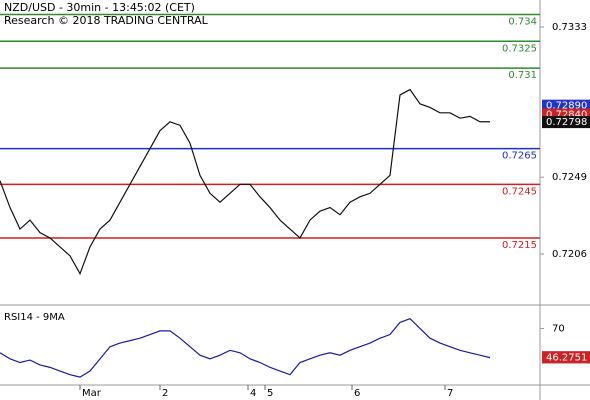 This screenshot has height=400, width=590. What do you see at coordinates (519, 191) in the screenshot?
I see `level-label: 0.7245` at bounding box center [519, 191].